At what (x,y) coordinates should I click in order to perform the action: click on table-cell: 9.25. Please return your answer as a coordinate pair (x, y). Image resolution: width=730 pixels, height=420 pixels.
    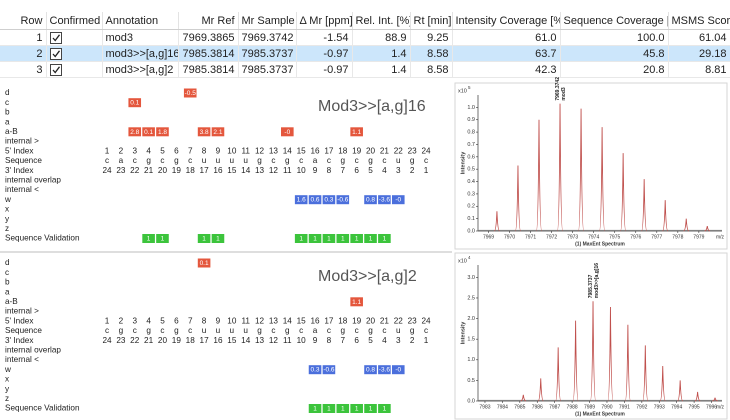
    Looking at the image, I should click on (431, 37).